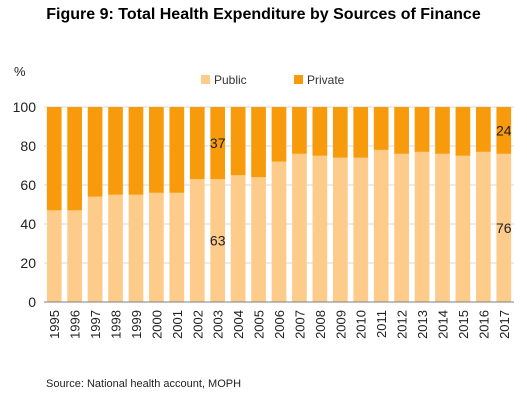 Image resolution: width=527 pixels, height=401 pixels. What do you see at coordinates (136, 324) in the screenshot?
I see `x-tick-label: 1999` at bounding box center [136, 324].